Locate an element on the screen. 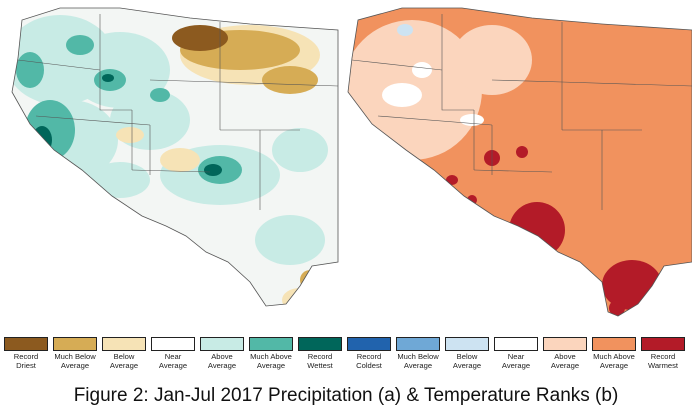 Image resolution: width=692 pixels, height=411 pixels. legend-item-record-coldest: Record Coldest is located at coordinates (369, 353).